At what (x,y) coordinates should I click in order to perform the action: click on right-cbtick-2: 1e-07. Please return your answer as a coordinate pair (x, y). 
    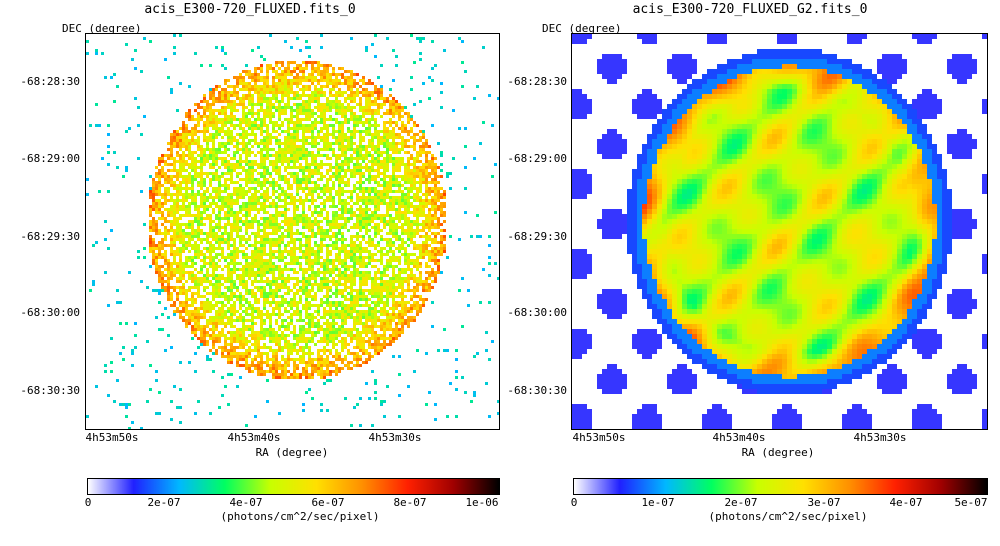
    Looking at the image, I should click on (658, 502).